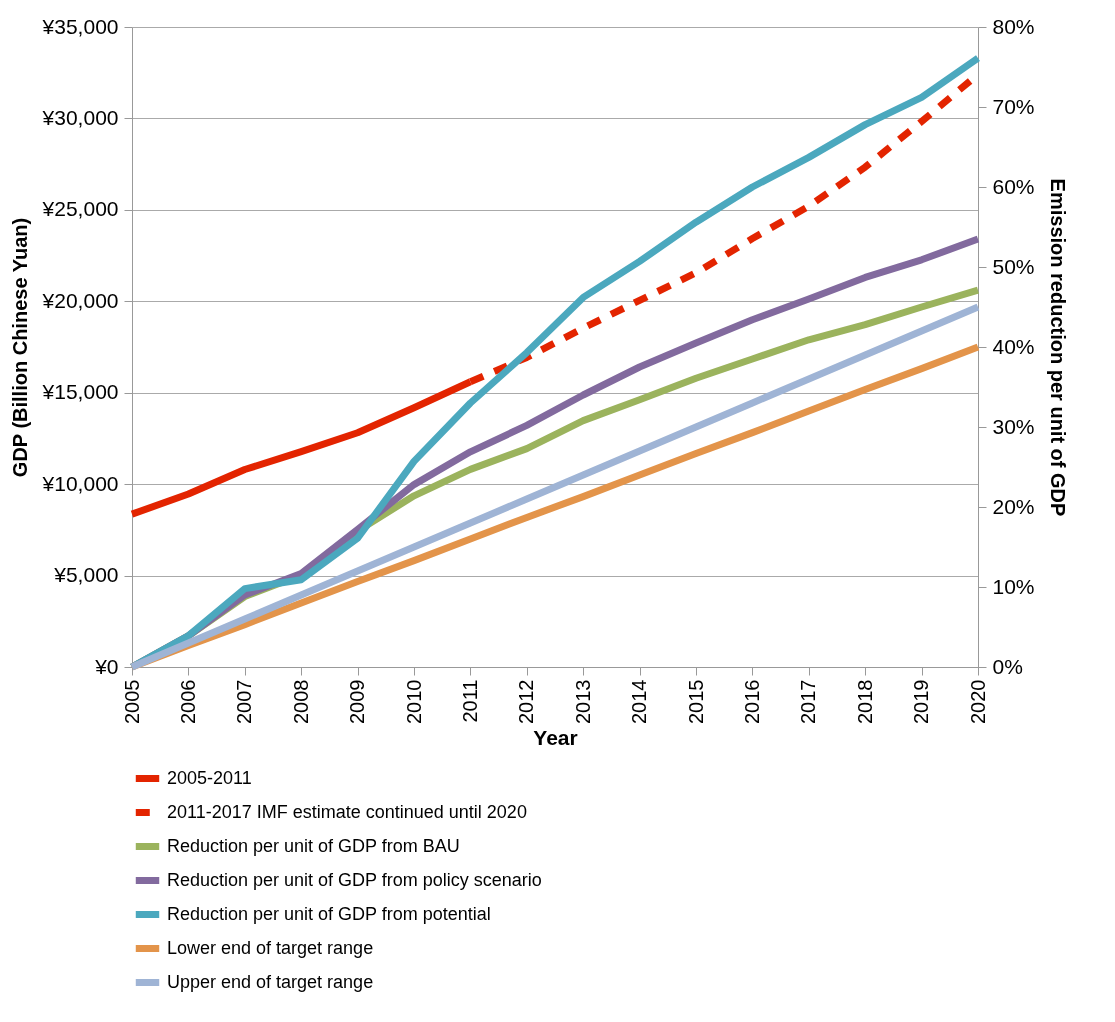  I want to click on x-tick-label: 2005, so click(131, 701).